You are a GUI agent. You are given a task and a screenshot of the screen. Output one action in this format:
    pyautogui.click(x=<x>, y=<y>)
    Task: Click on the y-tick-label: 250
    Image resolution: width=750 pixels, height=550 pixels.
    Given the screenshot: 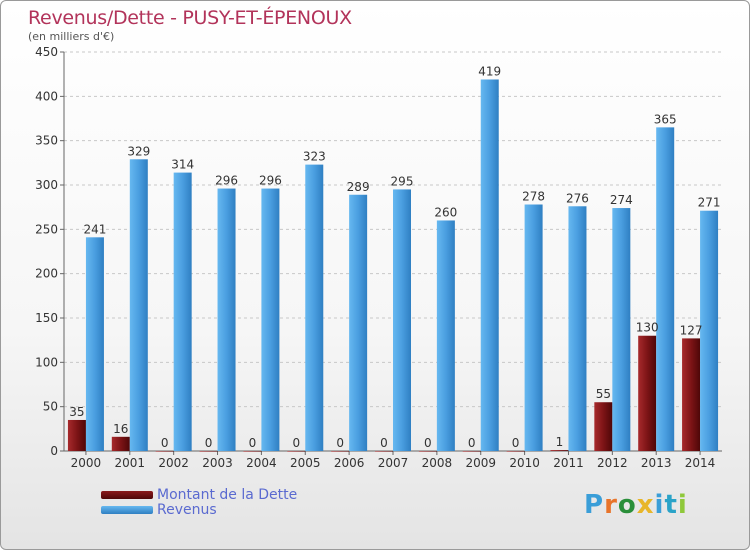 What is the action you would take?
    pyautogui.click(x=46, y=229)
    